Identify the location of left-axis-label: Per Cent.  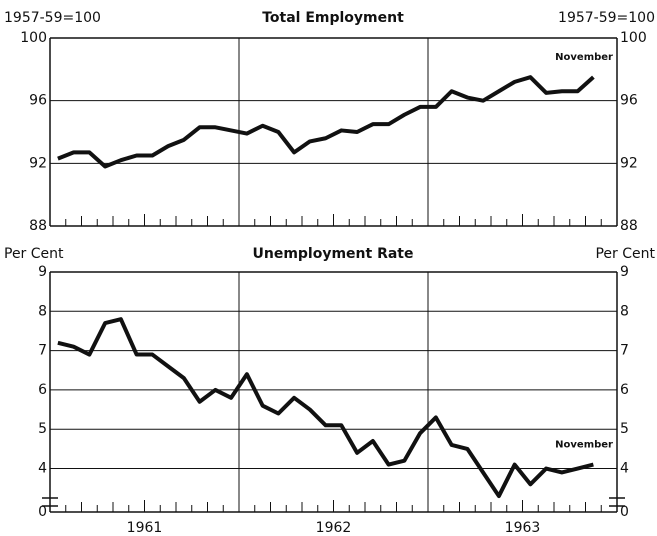
(34, 254).